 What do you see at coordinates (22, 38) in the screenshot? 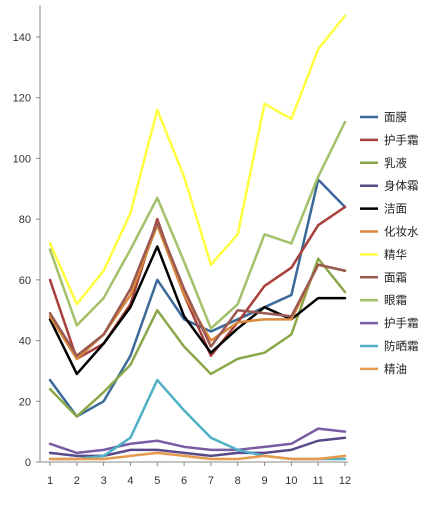
I see `y-tick-label: 140` at bounding box center [22, 38].